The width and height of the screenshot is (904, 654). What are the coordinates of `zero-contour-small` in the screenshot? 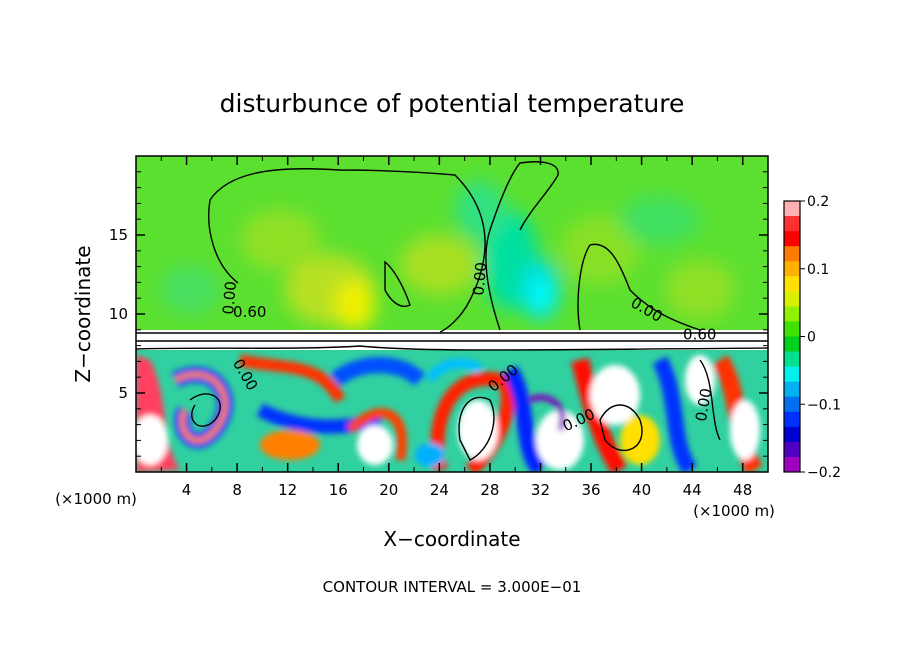 It's located at (397, 283).